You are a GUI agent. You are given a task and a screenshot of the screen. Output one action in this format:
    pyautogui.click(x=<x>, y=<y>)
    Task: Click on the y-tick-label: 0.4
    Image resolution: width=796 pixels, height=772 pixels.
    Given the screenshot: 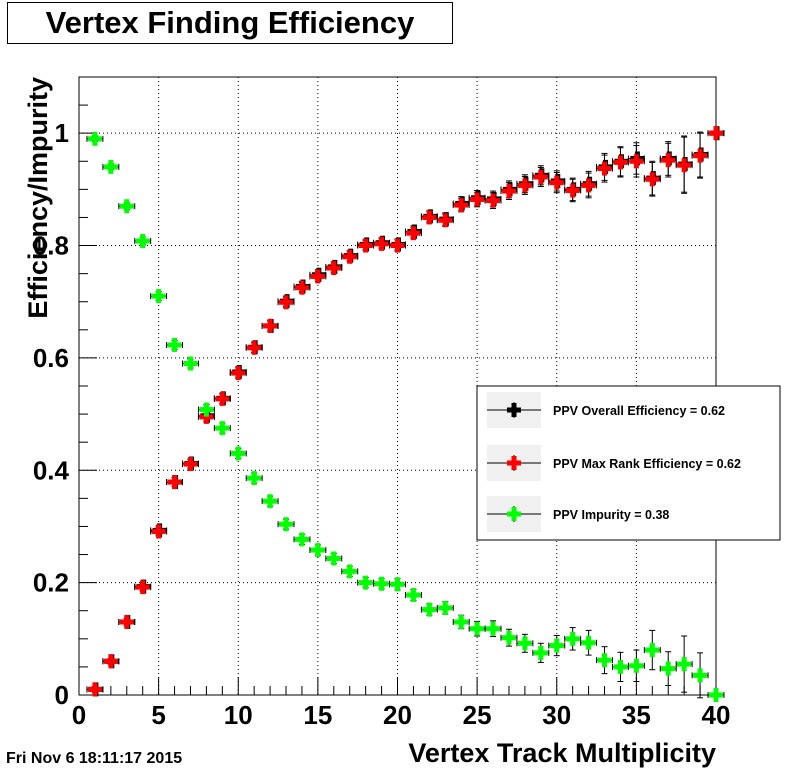 What is the action you would take?
    pyautogui.click(x=51, y=470)
    